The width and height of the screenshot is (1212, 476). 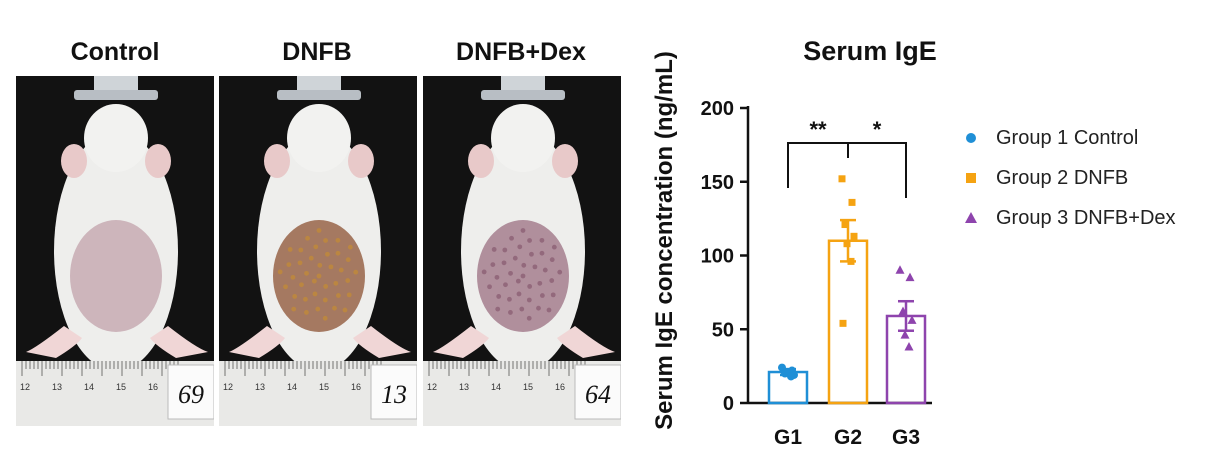 I want to click on y-axis-label: Serum IgE concentration (ng/mL), so click(x=664, y=240).